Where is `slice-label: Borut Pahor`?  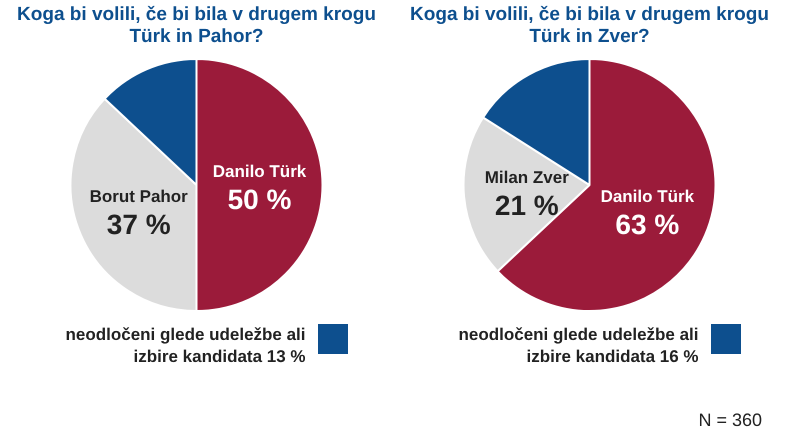
slice-label: Borut Pahor is located at coordinates (139, 196).